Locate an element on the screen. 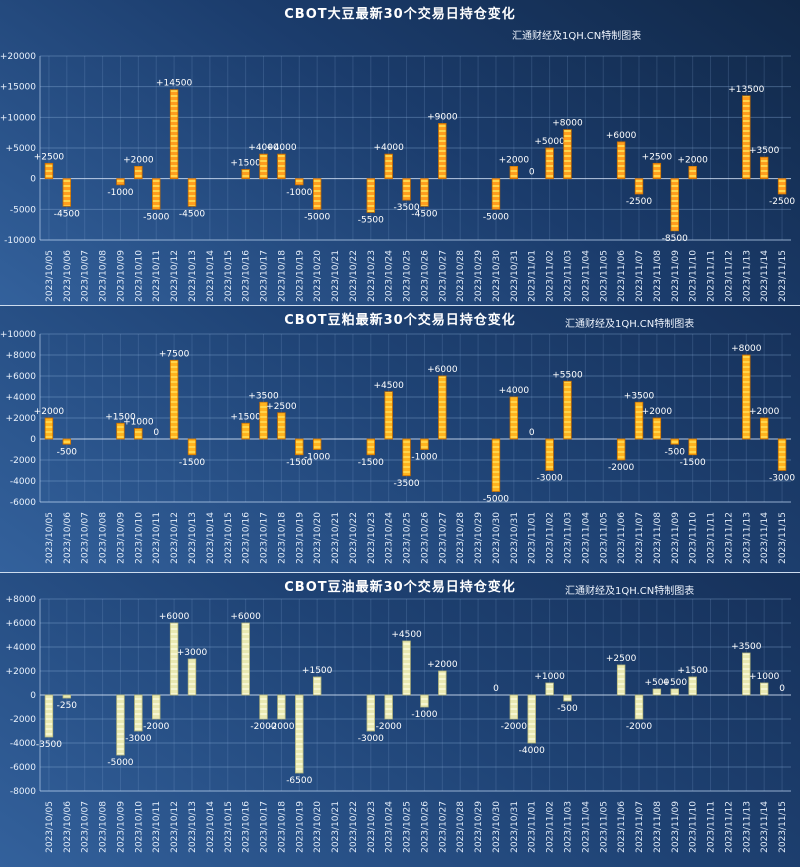 The image size is (800, 867). bar-value-label: -5500 is located at coordinates (371, 220).